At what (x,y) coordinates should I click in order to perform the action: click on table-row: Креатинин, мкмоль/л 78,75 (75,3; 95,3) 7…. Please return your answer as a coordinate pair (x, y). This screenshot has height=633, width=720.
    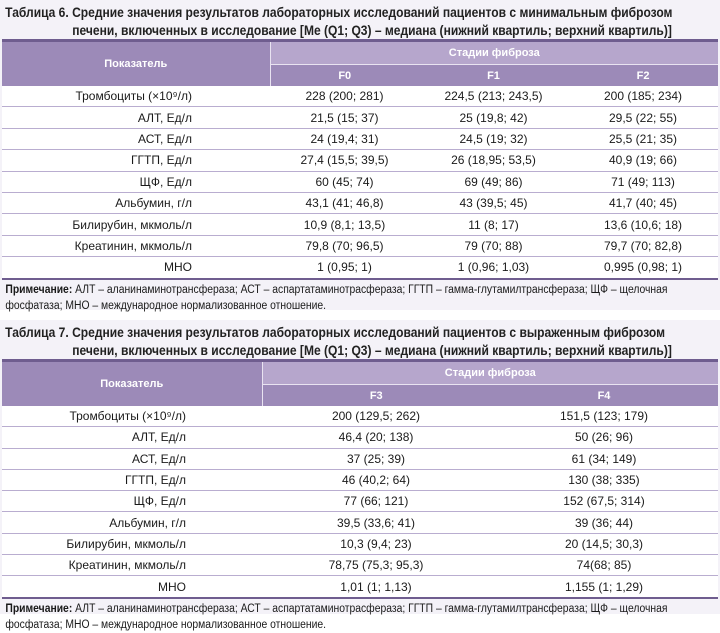
    Looking at the image, I should click on (360, 565).